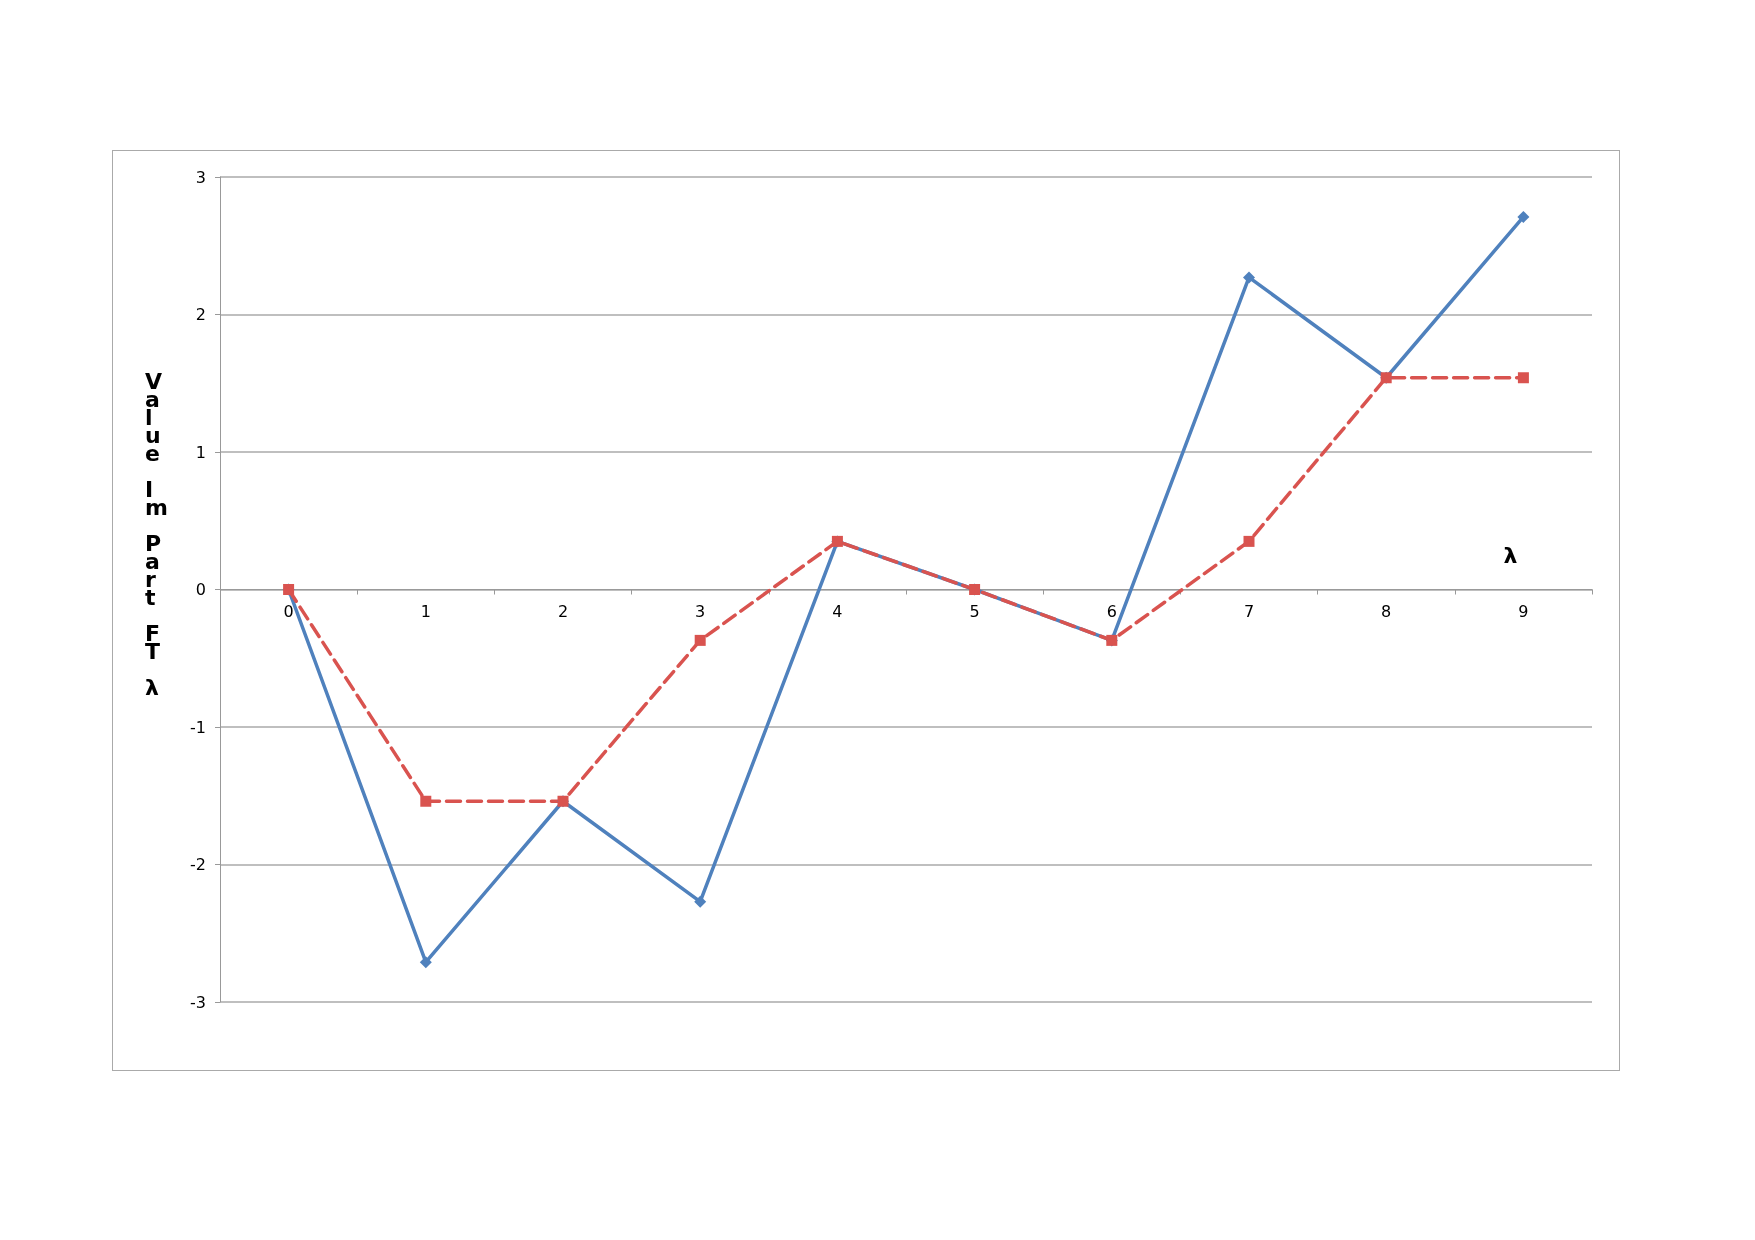 This screenshot has height=1240, width=1755. I want to click on x-axis-title: λ, so click(1510, 555).